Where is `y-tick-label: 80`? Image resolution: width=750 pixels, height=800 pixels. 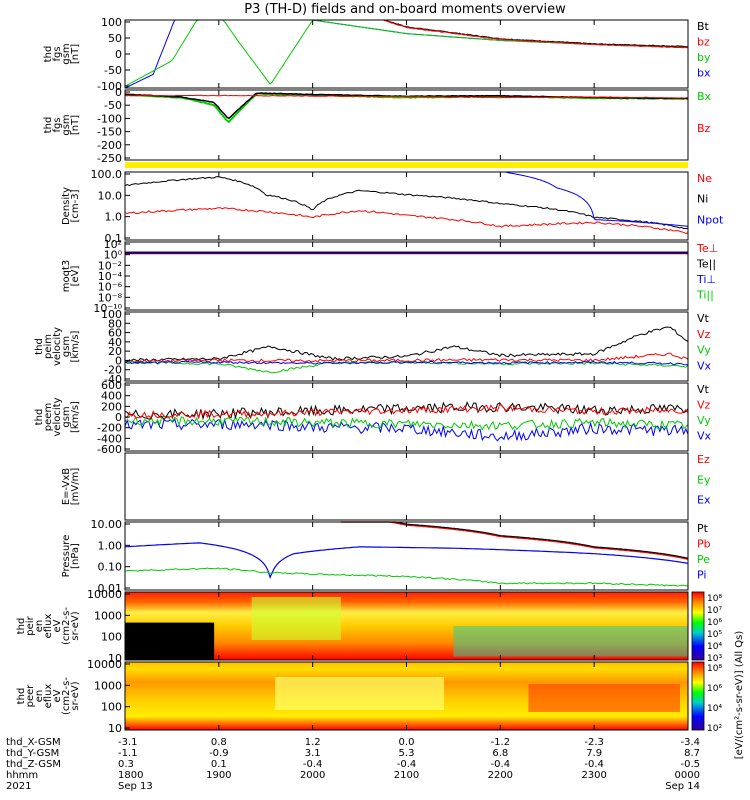
y-tick-label: 80 is located at coordinates (115, 323).